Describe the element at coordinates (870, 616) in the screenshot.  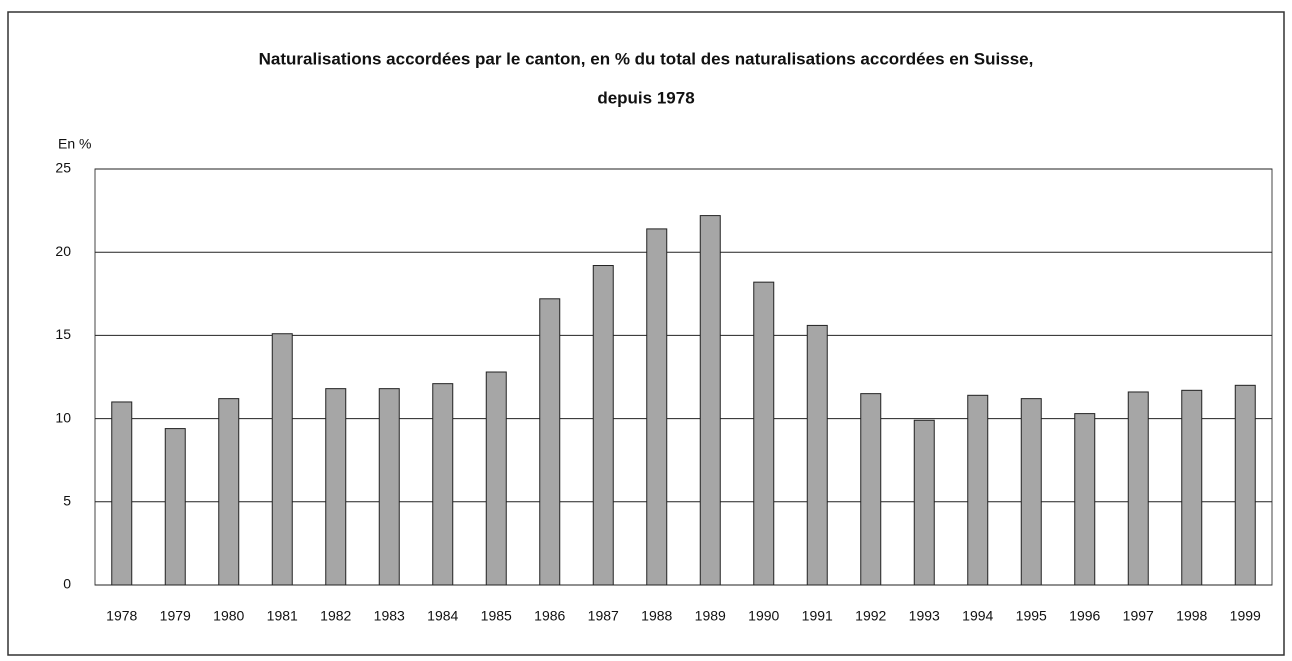
I see `x-tick-label: 1992` at that location.